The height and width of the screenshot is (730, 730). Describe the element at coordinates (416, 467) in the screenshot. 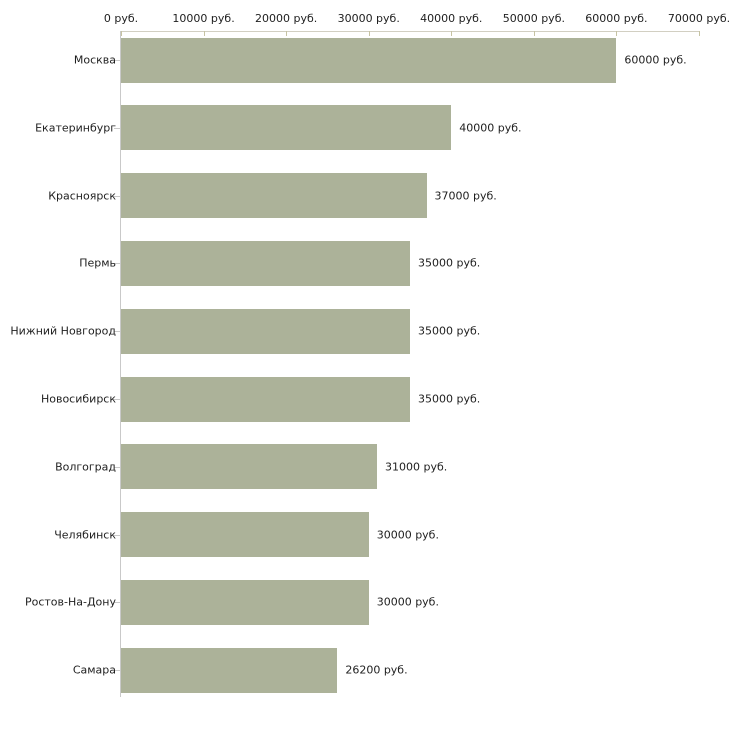

I see `value-label: 31000 руб.` at that location.